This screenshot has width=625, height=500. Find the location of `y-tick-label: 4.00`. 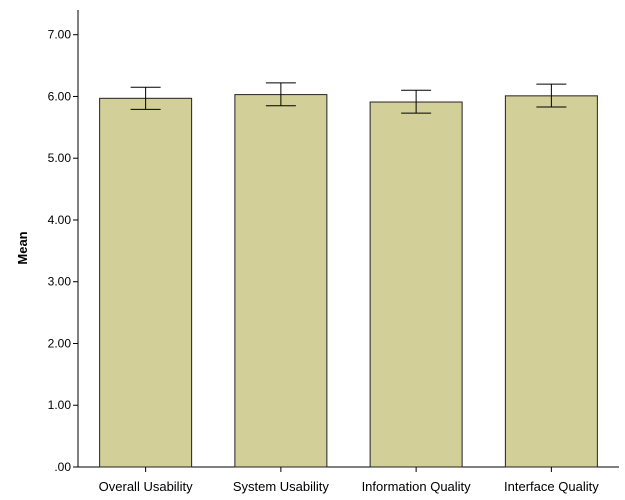

y-tick-label: 4.00 is located at coordinates (60, 220).